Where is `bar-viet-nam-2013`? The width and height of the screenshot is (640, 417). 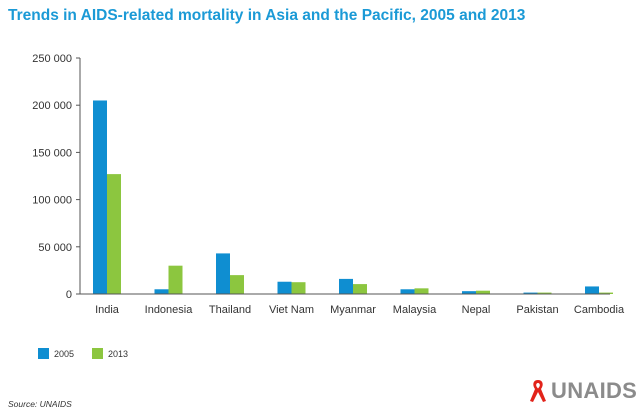 bar-viet-nam-2013 is located at coordinates (298, 288).